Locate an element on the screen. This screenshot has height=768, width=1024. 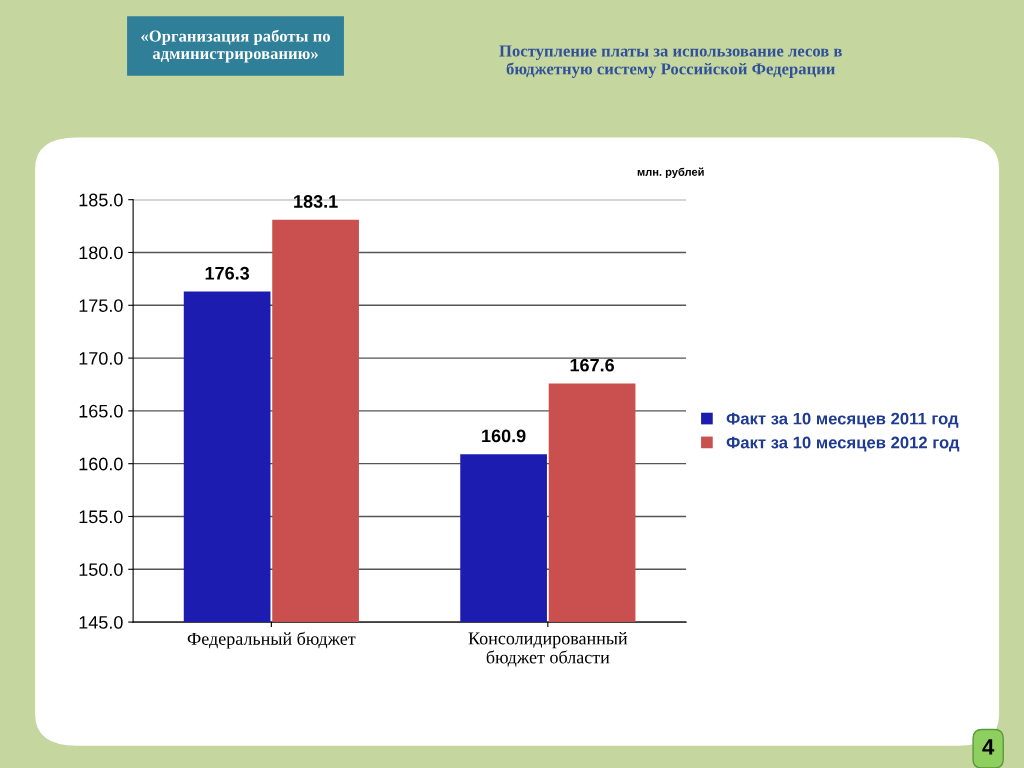
x-tick-label: Консолидированный бюджет области is located at coordinates (548, 649).